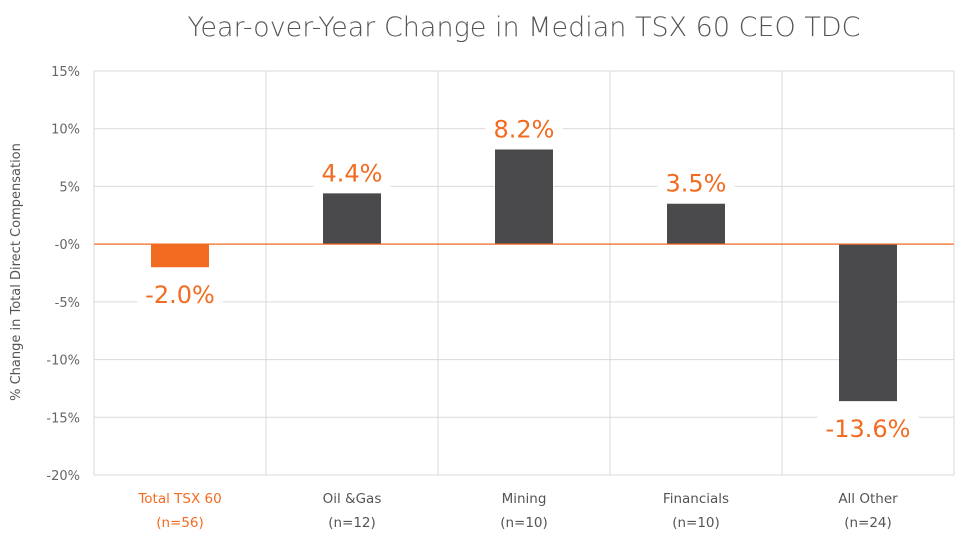 The height and width of the screenshot is (534, 965). Describe the element at coordinates (696, 499) in the screenshot. I see `x-tick-label: Financials` at that location.